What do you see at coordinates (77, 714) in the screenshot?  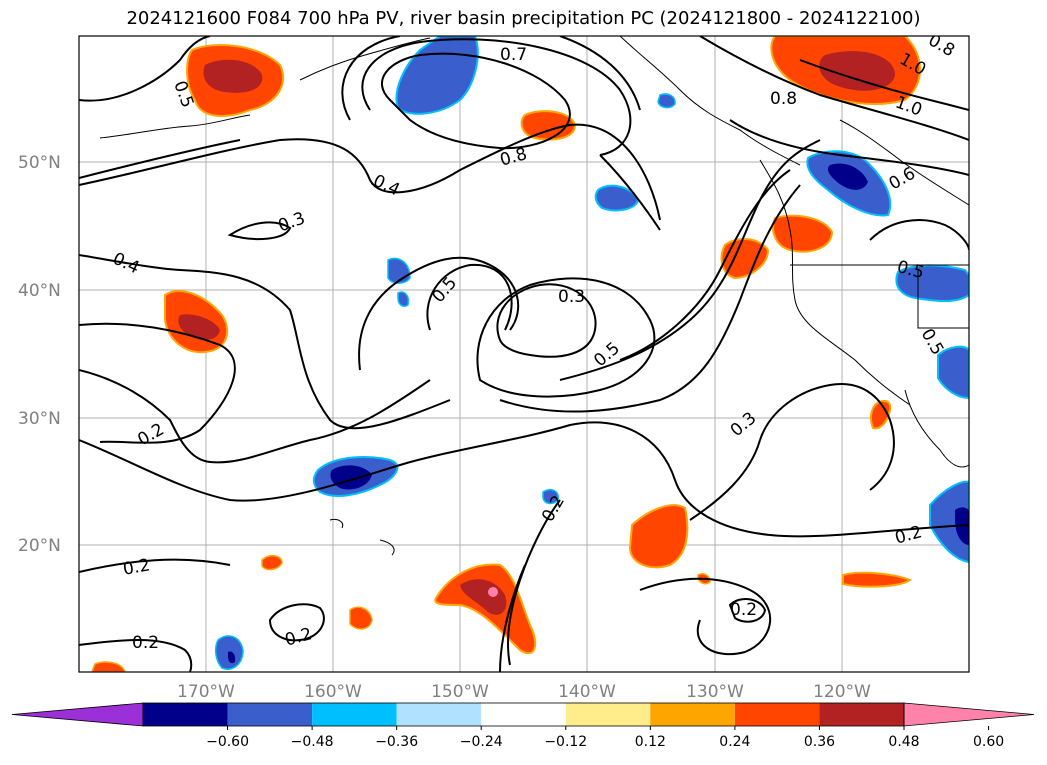 I see `colorbar-extend-min` at bounding box center [77, 714].